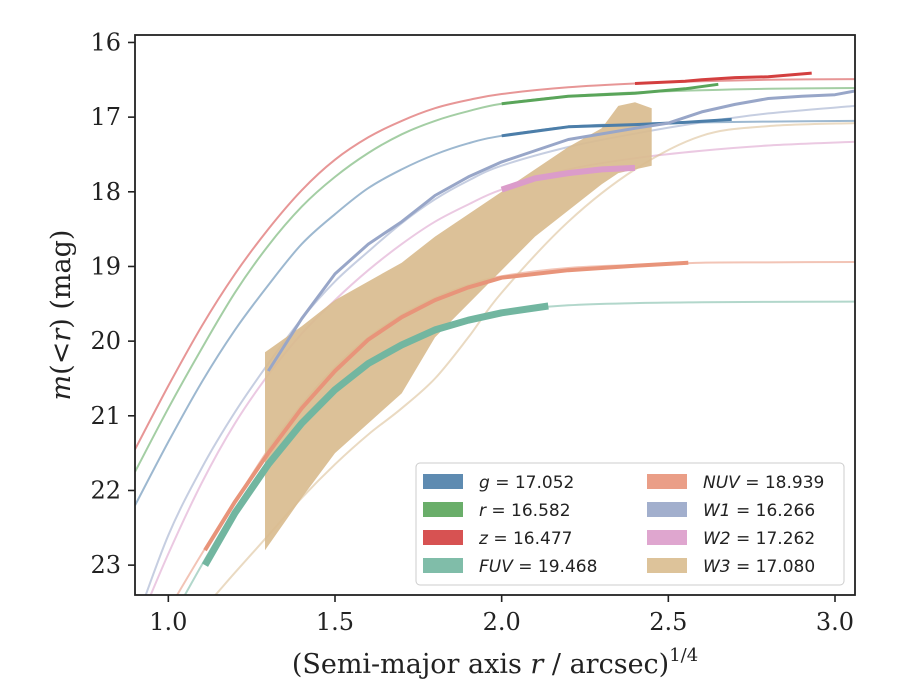 This screenshot has height=700, width=900. What do you see at coordinates (835, 622) in the screenshot?
I see `x-tick-label: 3.0` at bounding box center [835, 622].